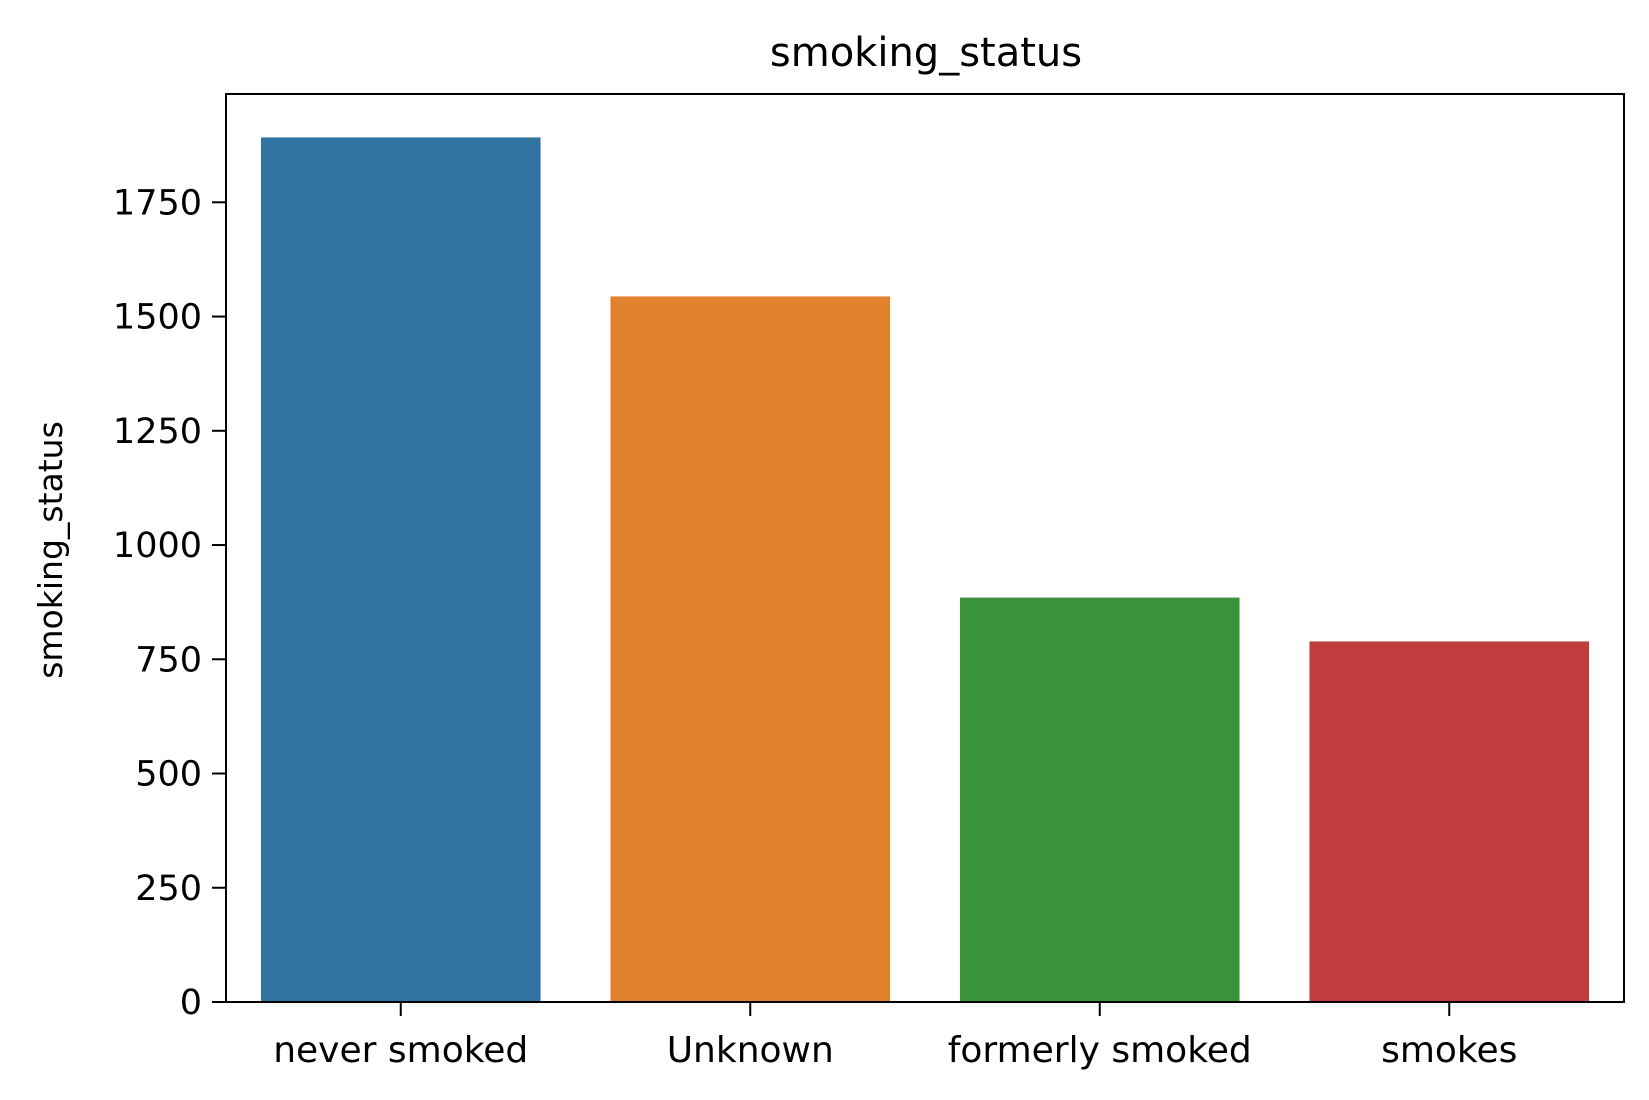 This screenshot has height=1100, width=1649. Describe the element at coordinates (157, 318) in the screenshot. I see `y-tick-label-6: 1500` at that location.